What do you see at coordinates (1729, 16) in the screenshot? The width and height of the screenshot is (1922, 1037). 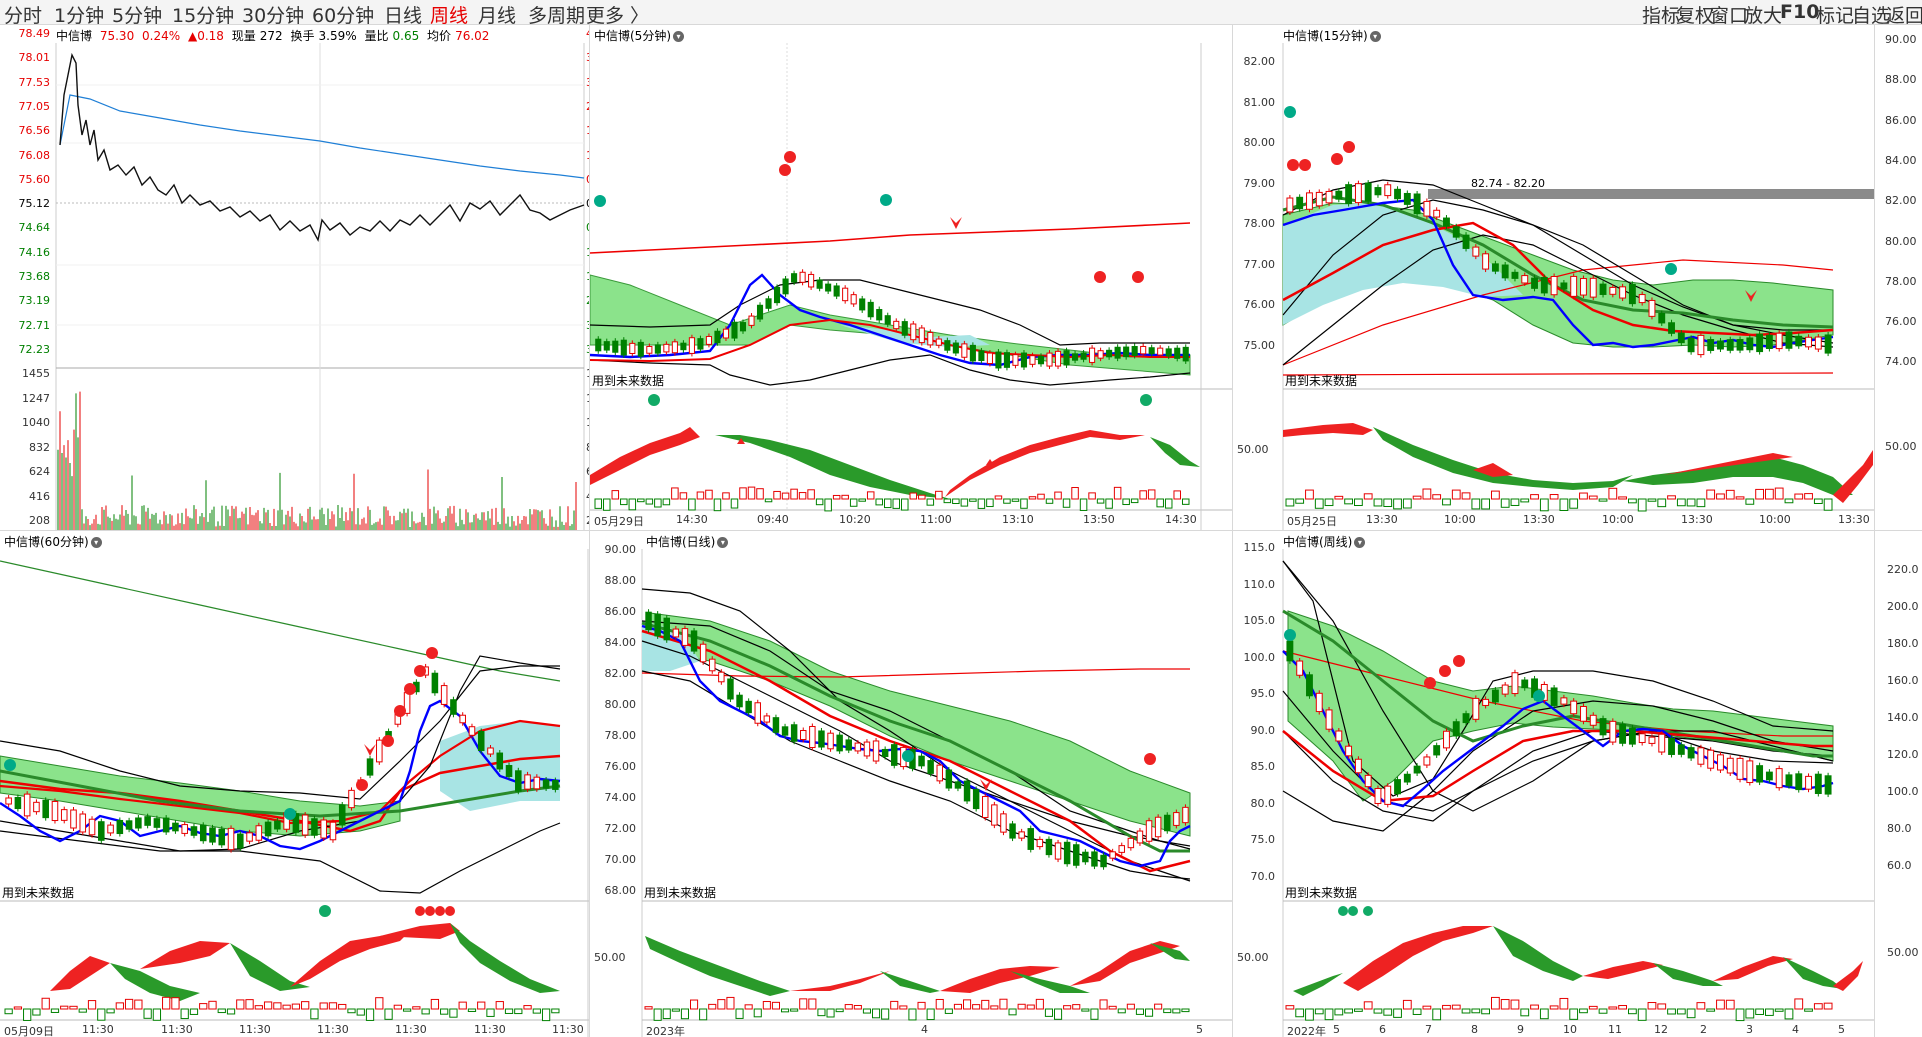 I see `menu-window: 窗口` at bounding box center [1729, 16].